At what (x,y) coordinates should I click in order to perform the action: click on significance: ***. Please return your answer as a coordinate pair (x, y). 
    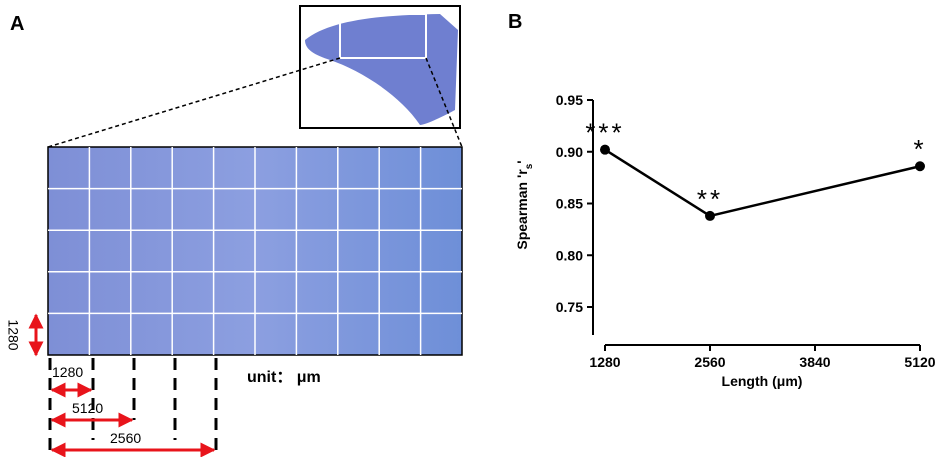
    Looking at the image, I should click on (604, 133).